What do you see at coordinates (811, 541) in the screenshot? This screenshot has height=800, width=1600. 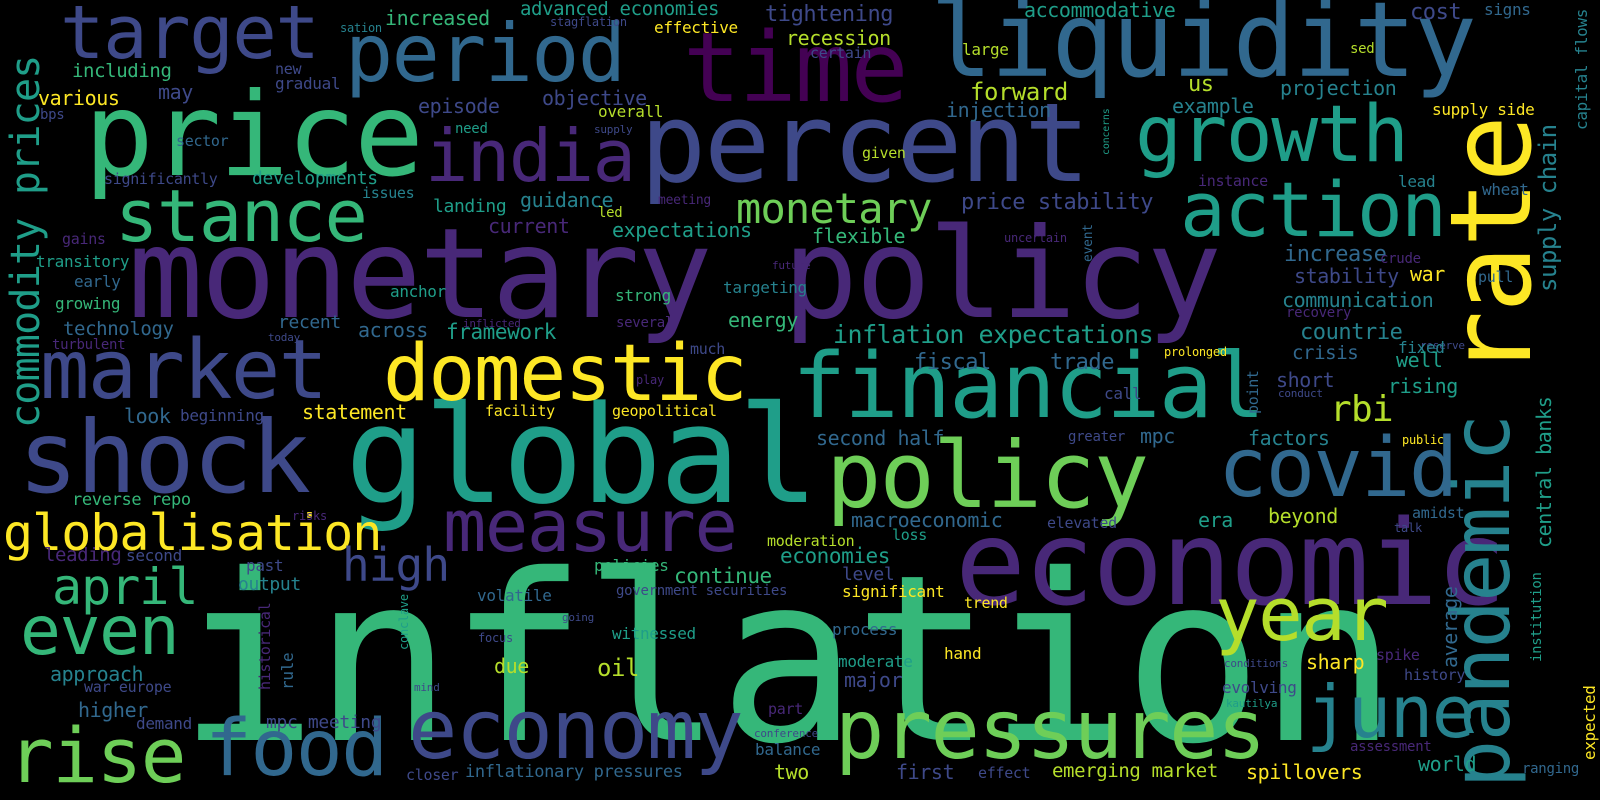 I see `word-moderation: moderation` at bounding box center [811, 541].